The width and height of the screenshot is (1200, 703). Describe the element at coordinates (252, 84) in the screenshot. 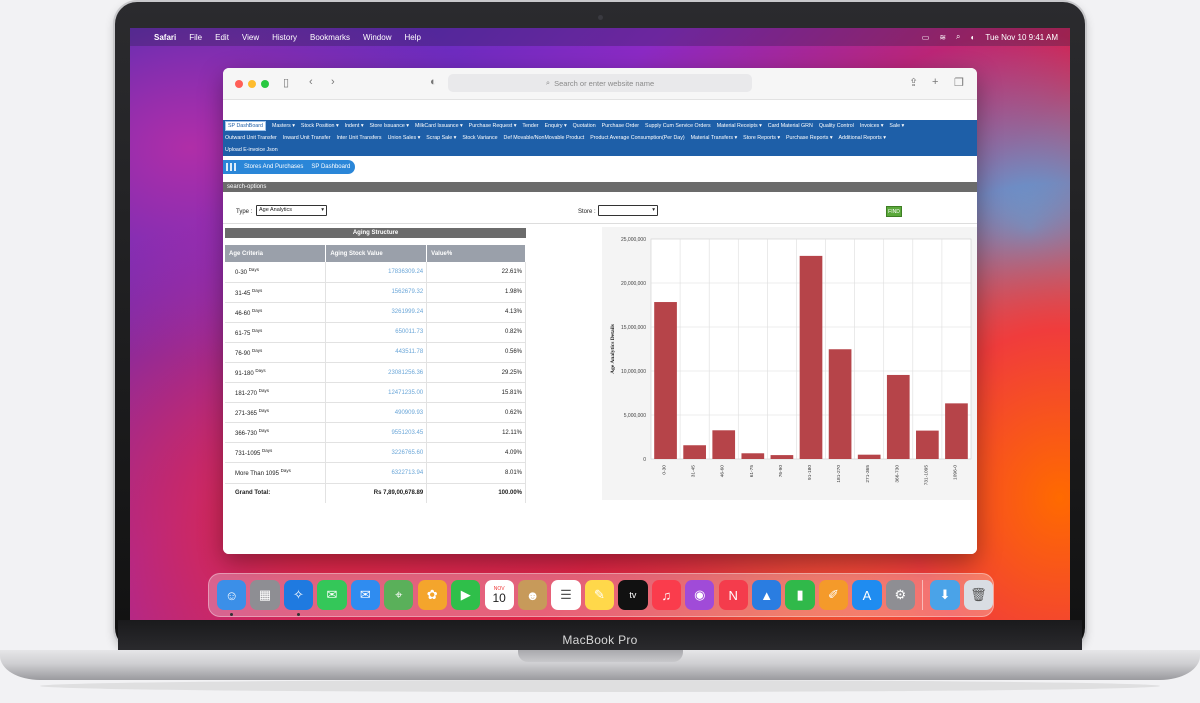

I see `minimize-window-button` at that location.